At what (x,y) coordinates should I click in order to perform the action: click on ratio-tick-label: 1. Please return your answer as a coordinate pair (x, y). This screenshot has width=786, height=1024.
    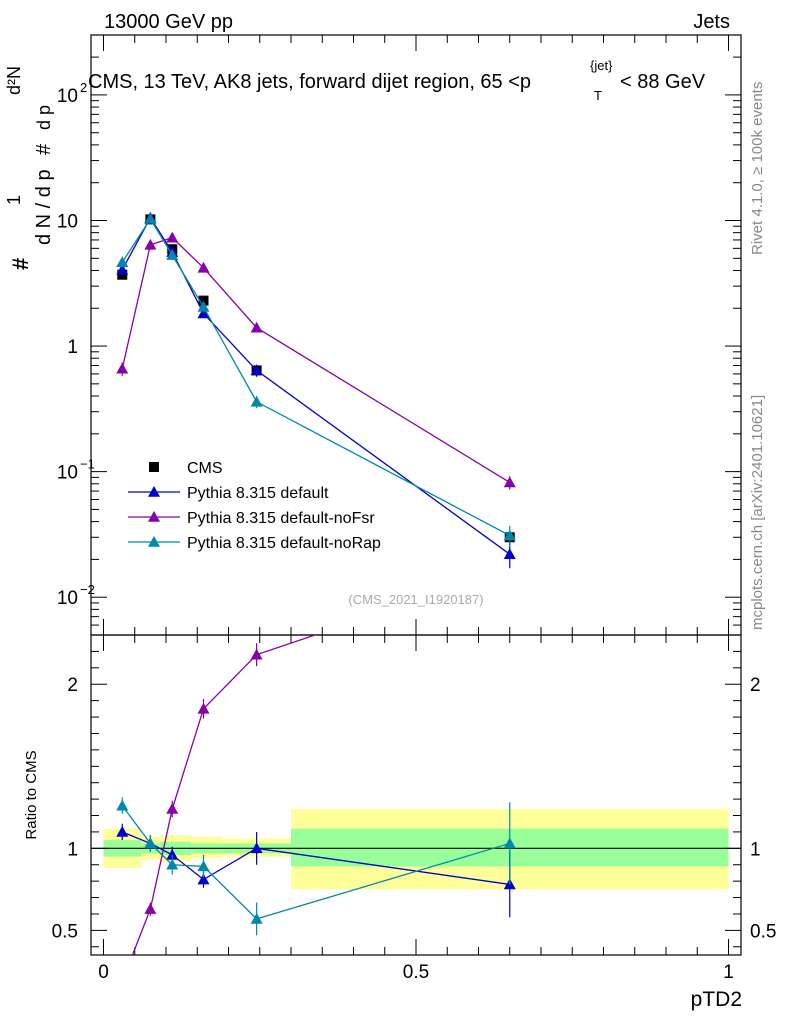
    Looking at the image, I should click on (72, 849).